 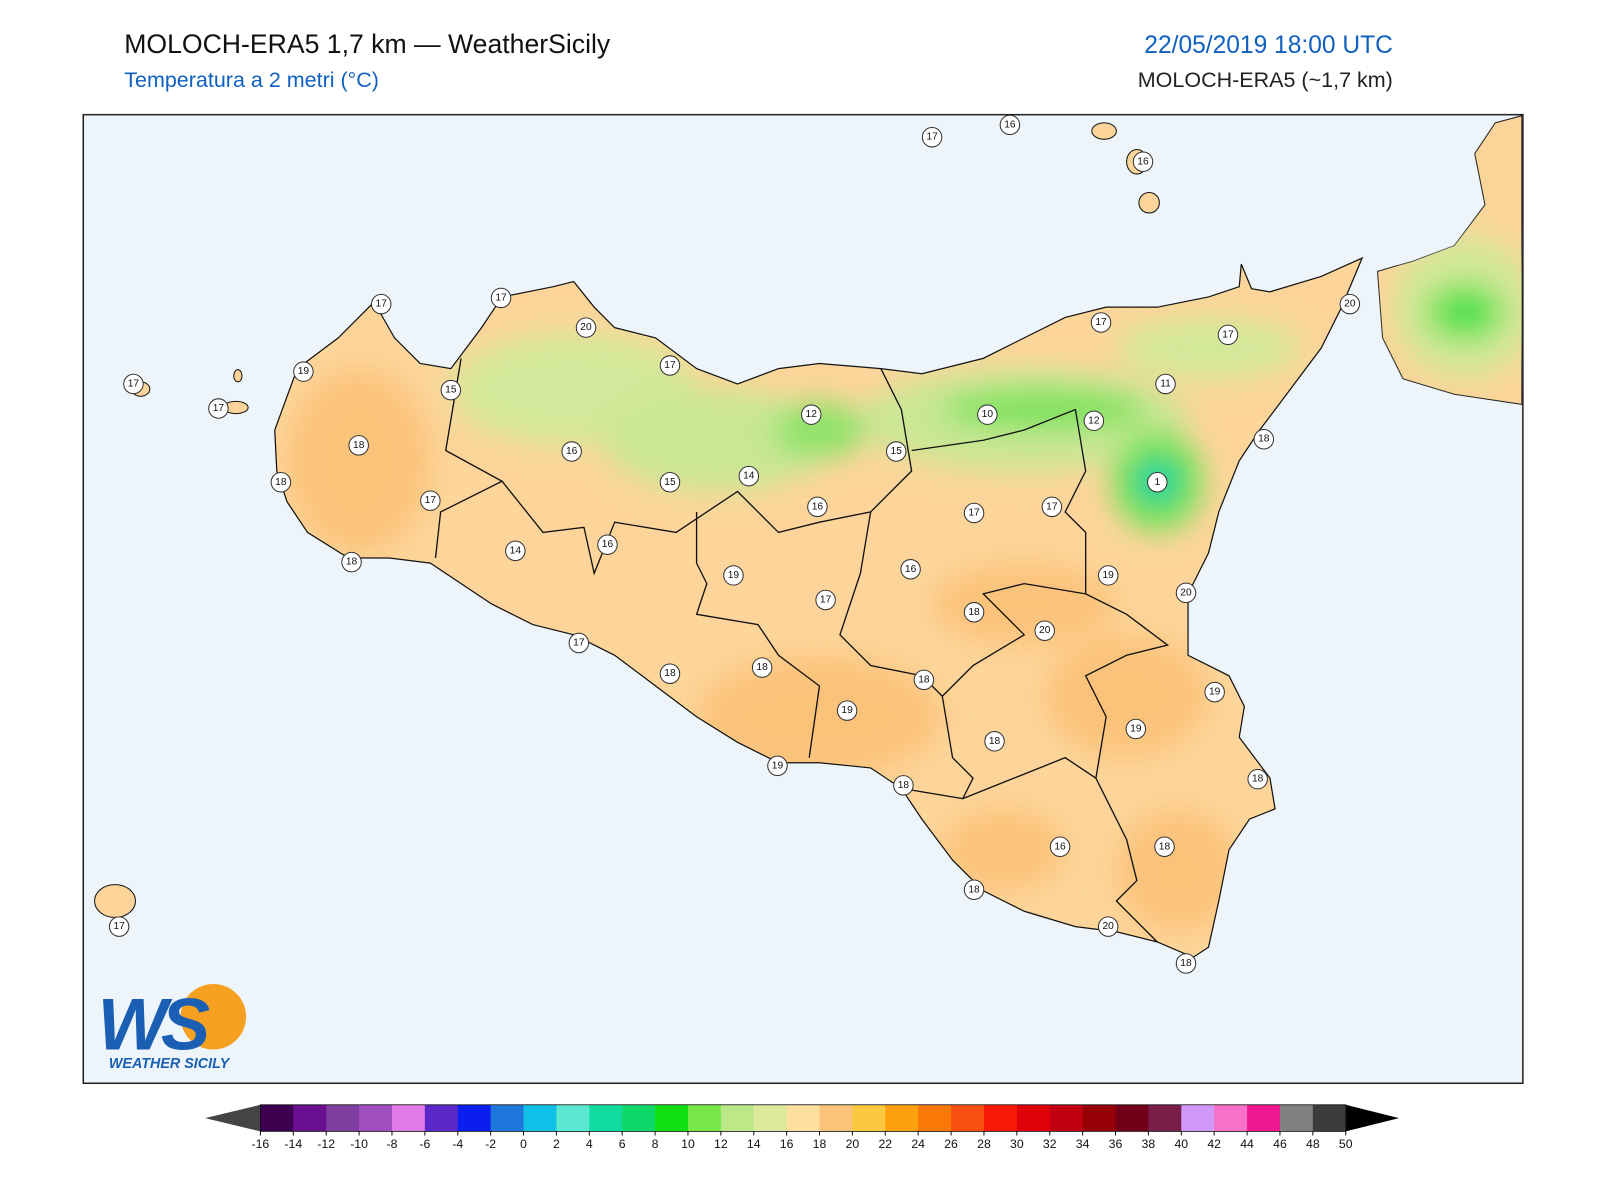 I want to click on colorbar-under, so click(x=233, y=1118).